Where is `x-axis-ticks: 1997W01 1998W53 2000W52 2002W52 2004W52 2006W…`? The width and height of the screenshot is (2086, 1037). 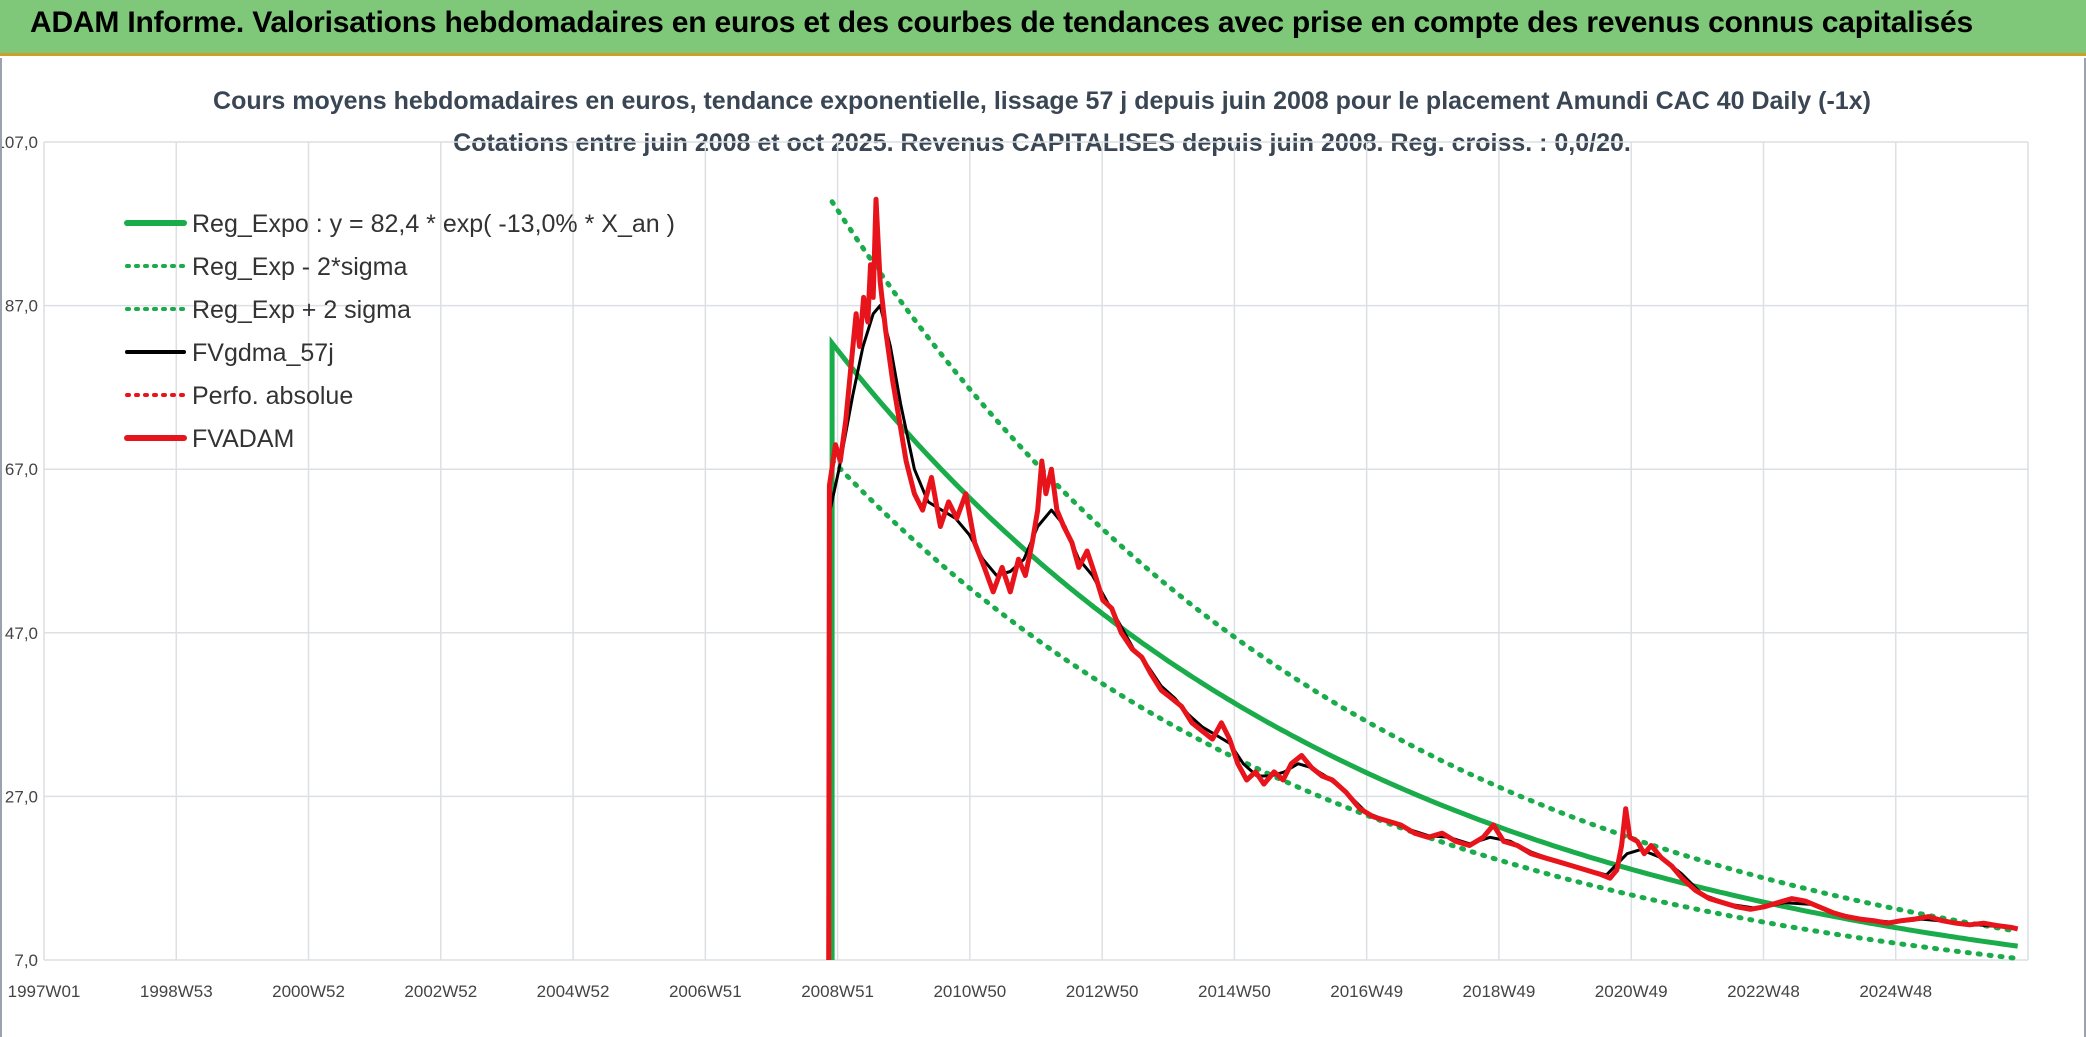 x-axis-ticks: 1997W01 1998W53 2000W52 2002W52 2004W52 2006W… is located at coordinates (970, 991).